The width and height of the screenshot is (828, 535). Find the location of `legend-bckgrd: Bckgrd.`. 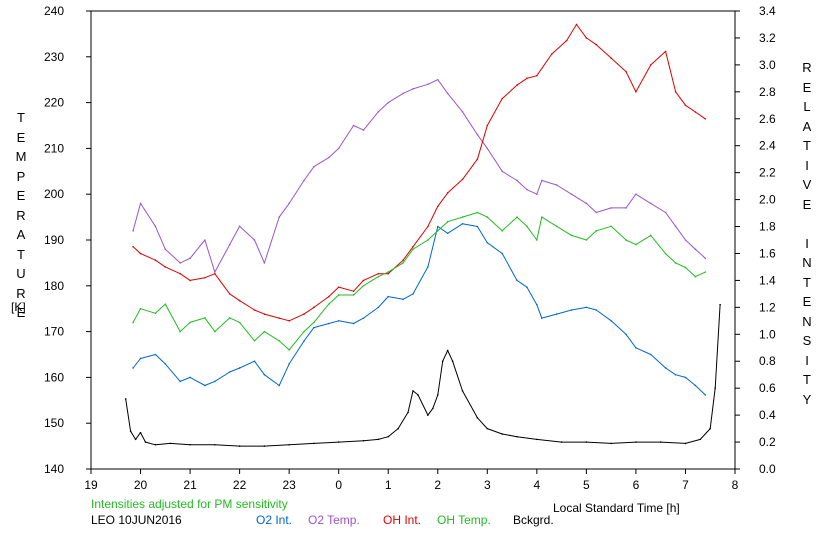

legend-bckgrd: Bckgrd. is located at coordinates (533, 520).